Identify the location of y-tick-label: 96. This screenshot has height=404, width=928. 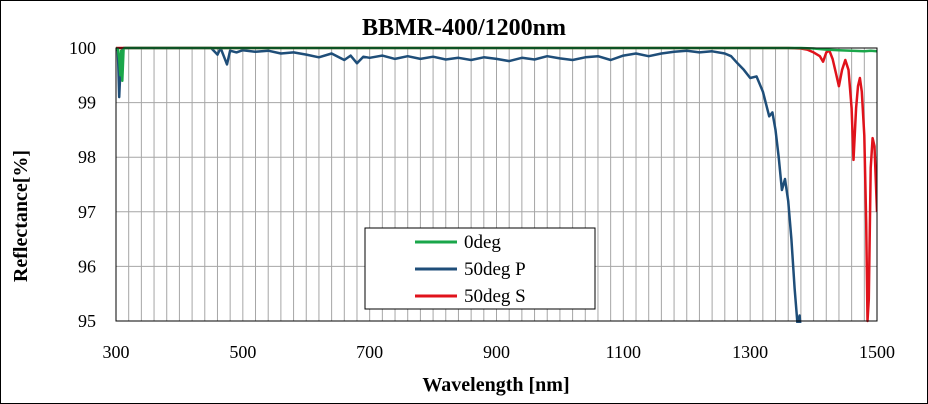
(87, 266).